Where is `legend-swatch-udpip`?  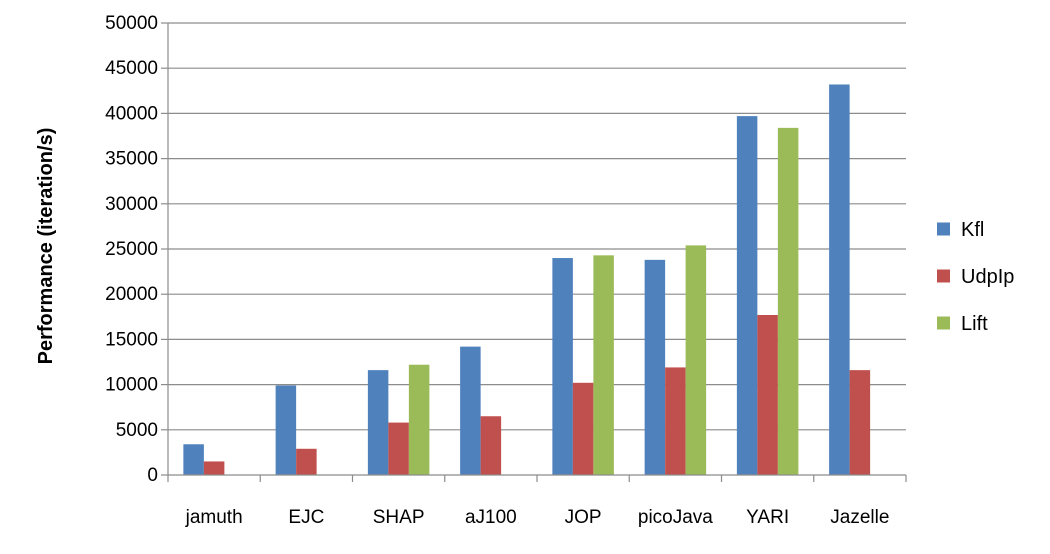 legend-swatch-udpip is located at coordinates (943, 276).